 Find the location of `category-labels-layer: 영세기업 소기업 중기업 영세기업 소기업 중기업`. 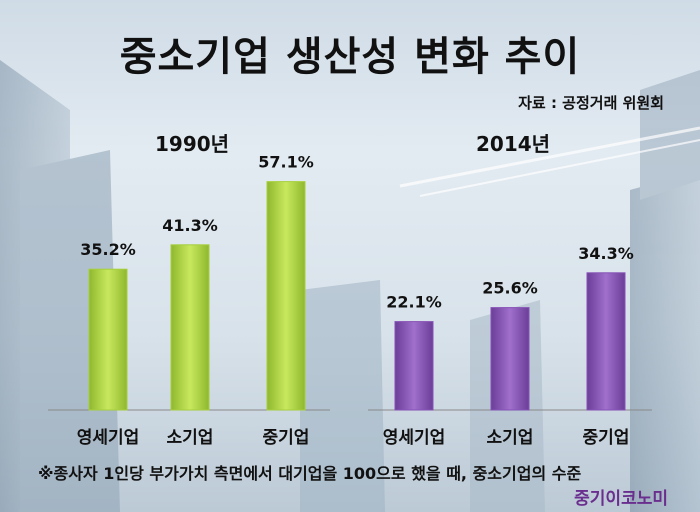

category-labels-layer: 영세기업 소기업 중기업 영세기업 소기업 중기업 is located at coordinates (353, 438).